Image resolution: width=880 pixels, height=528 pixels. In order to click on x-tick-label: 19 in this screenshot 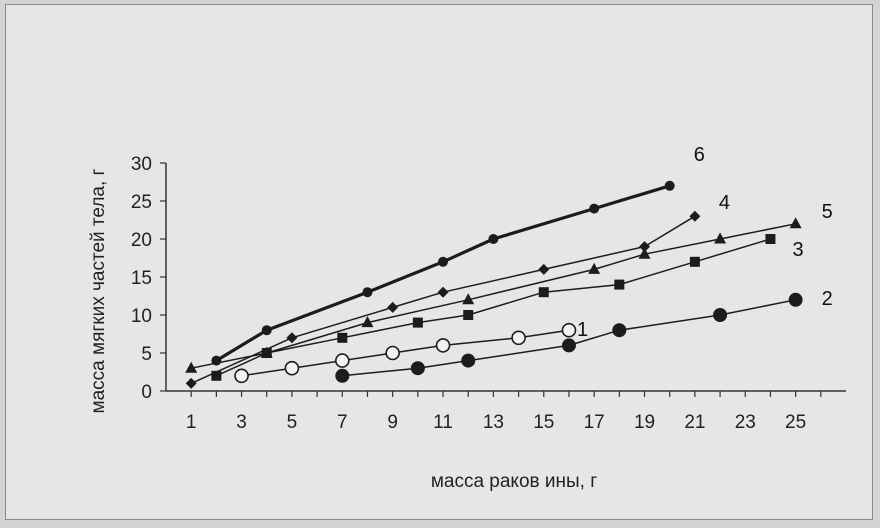, I will do `click(644, 422)`.